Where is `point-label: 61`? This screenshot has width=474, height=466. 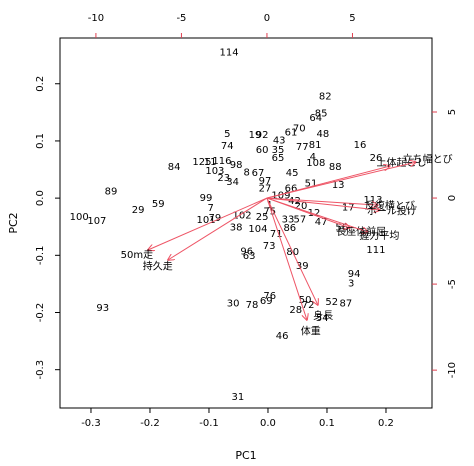
point-label: 61 is located at coordinates (291, 132).